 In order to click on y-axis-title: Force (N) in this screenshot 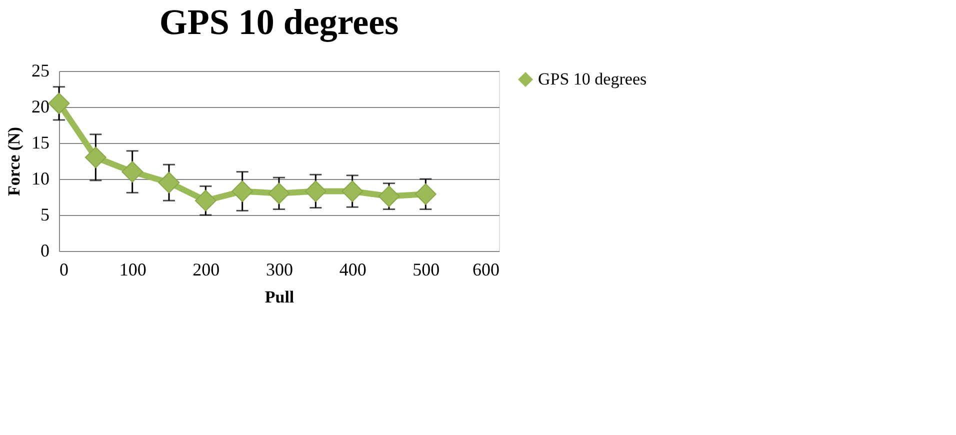, I will do `click(14, 161)`.